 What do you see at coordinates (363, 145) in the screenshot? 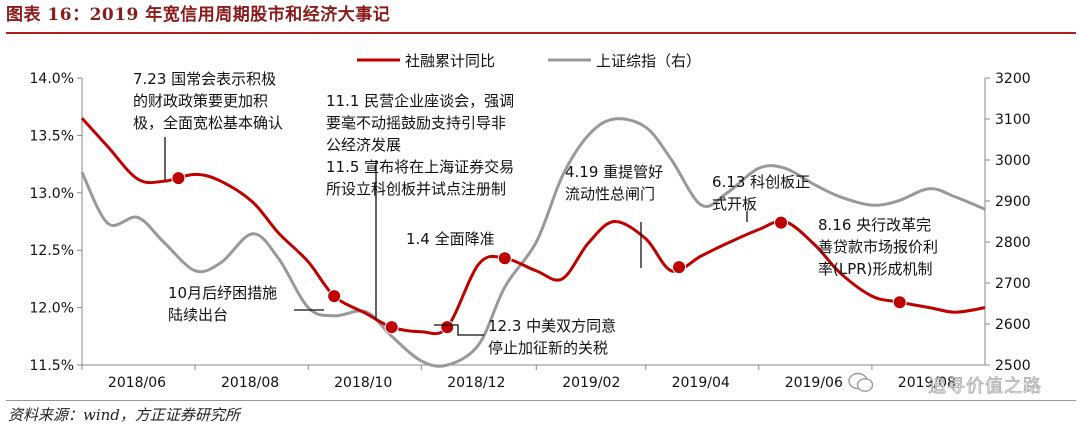
I see `annotation-line: 公经济发展` at bounding box center [363, 145].